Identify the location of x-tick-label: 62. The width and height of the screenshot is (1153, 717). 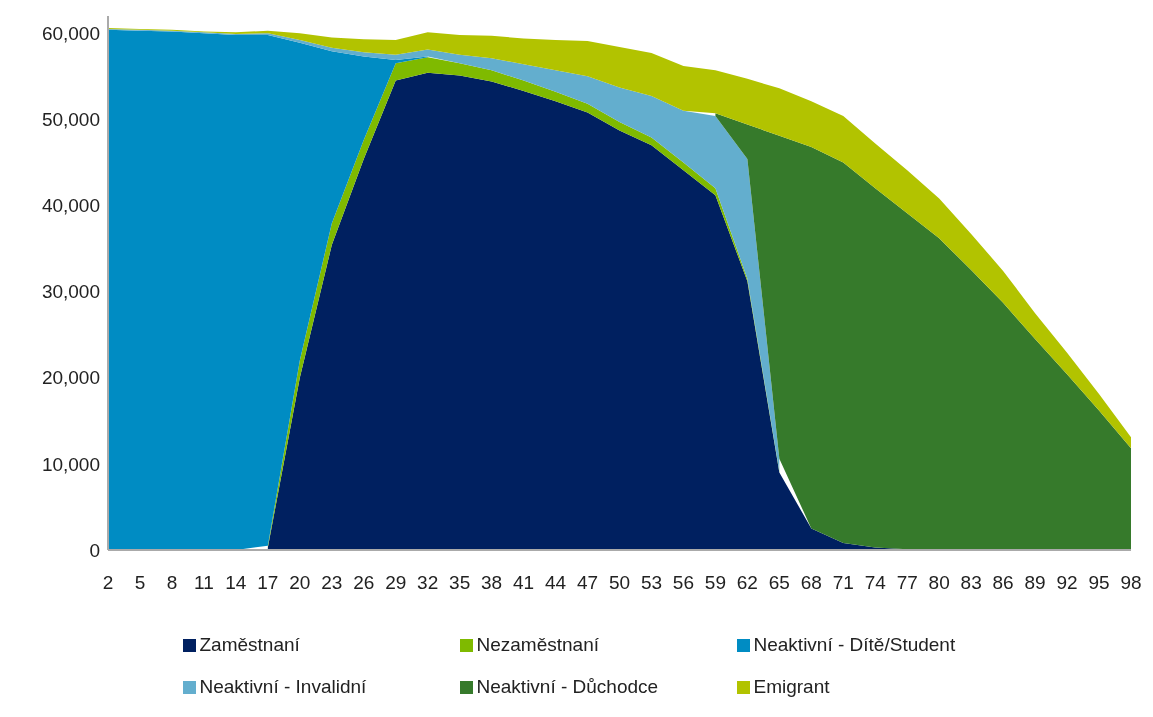
(747, 583).